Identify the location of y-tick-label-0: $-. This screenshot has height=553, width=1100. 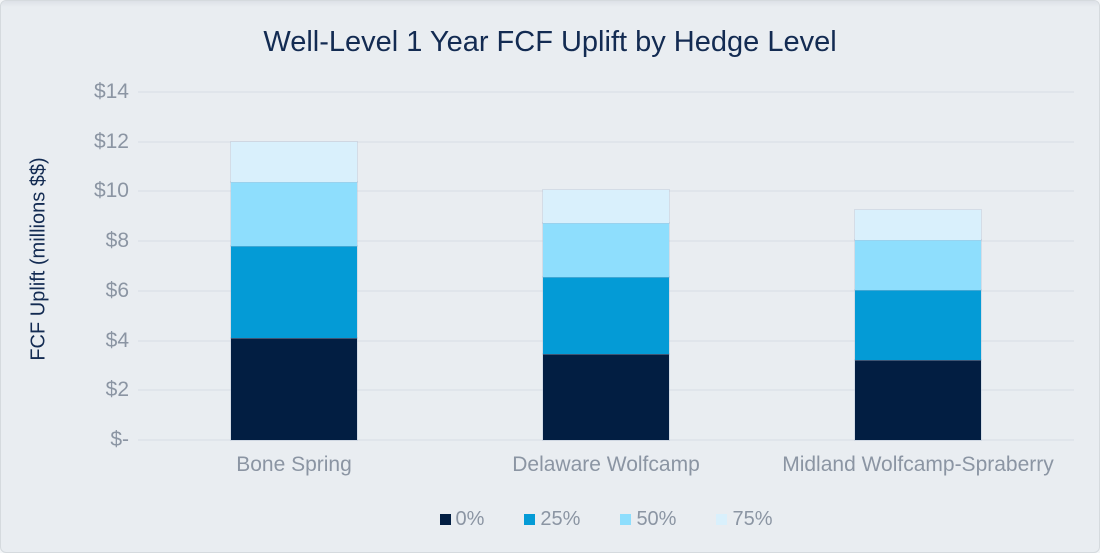
(119, 439).